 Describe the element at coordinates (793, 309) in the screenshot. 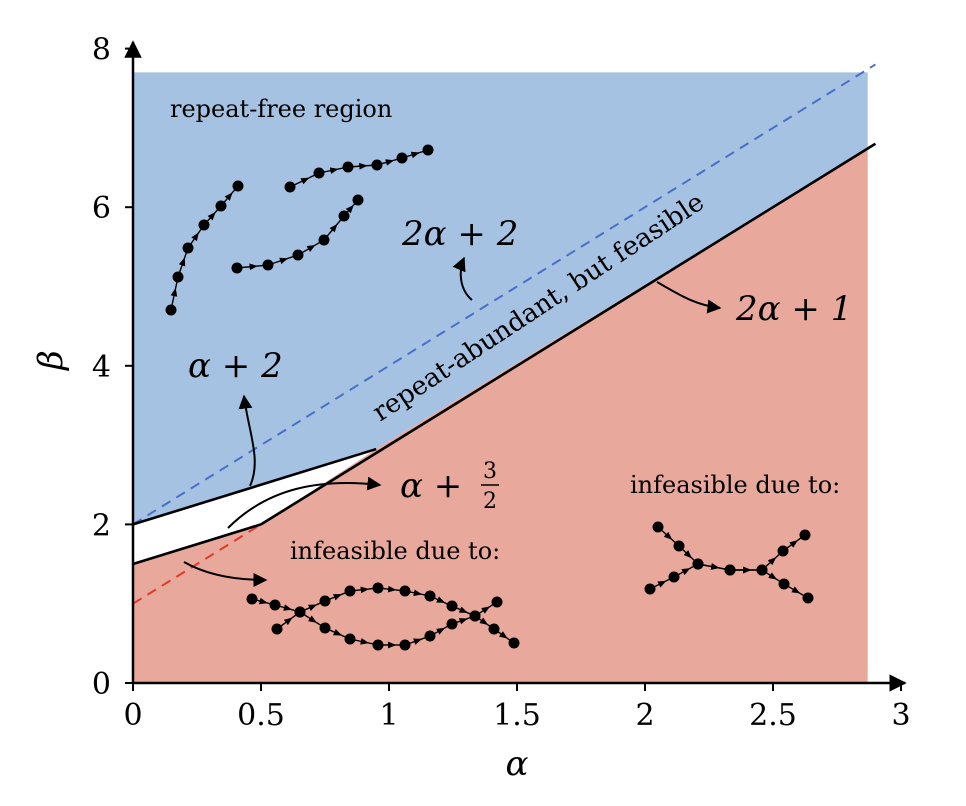

I see `line-label-2a-plus-1: 2α + 1` at that location.